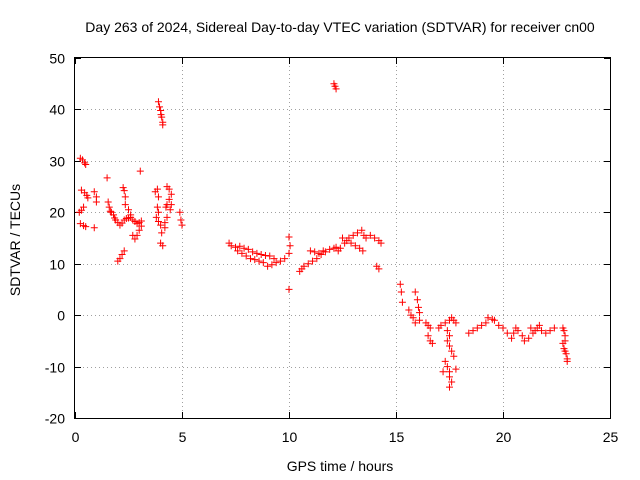  Describe the element at coordinates (57, 59) in the screenshot. I see `y-tick-label: 50` at that location.